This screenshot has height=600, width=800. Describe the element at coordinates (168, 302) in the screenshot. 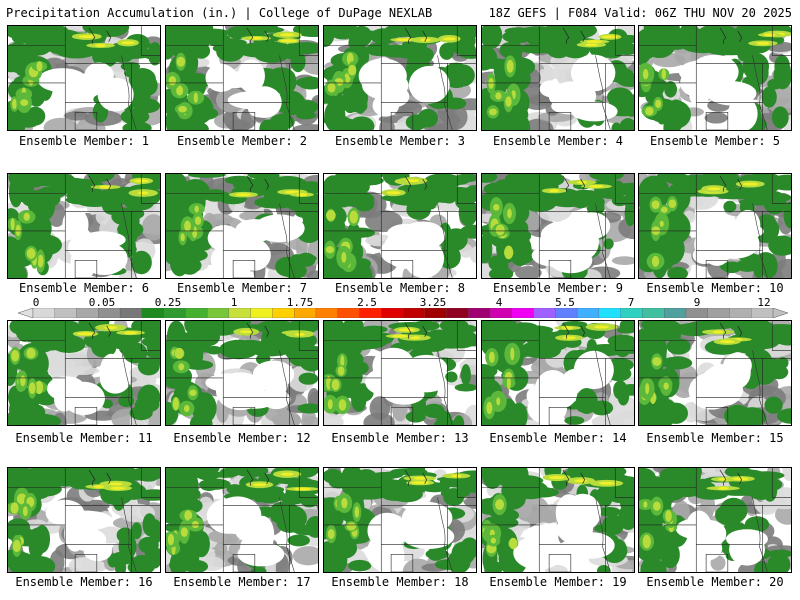

I see `colorbar-tick-label: 0.25` at that location.